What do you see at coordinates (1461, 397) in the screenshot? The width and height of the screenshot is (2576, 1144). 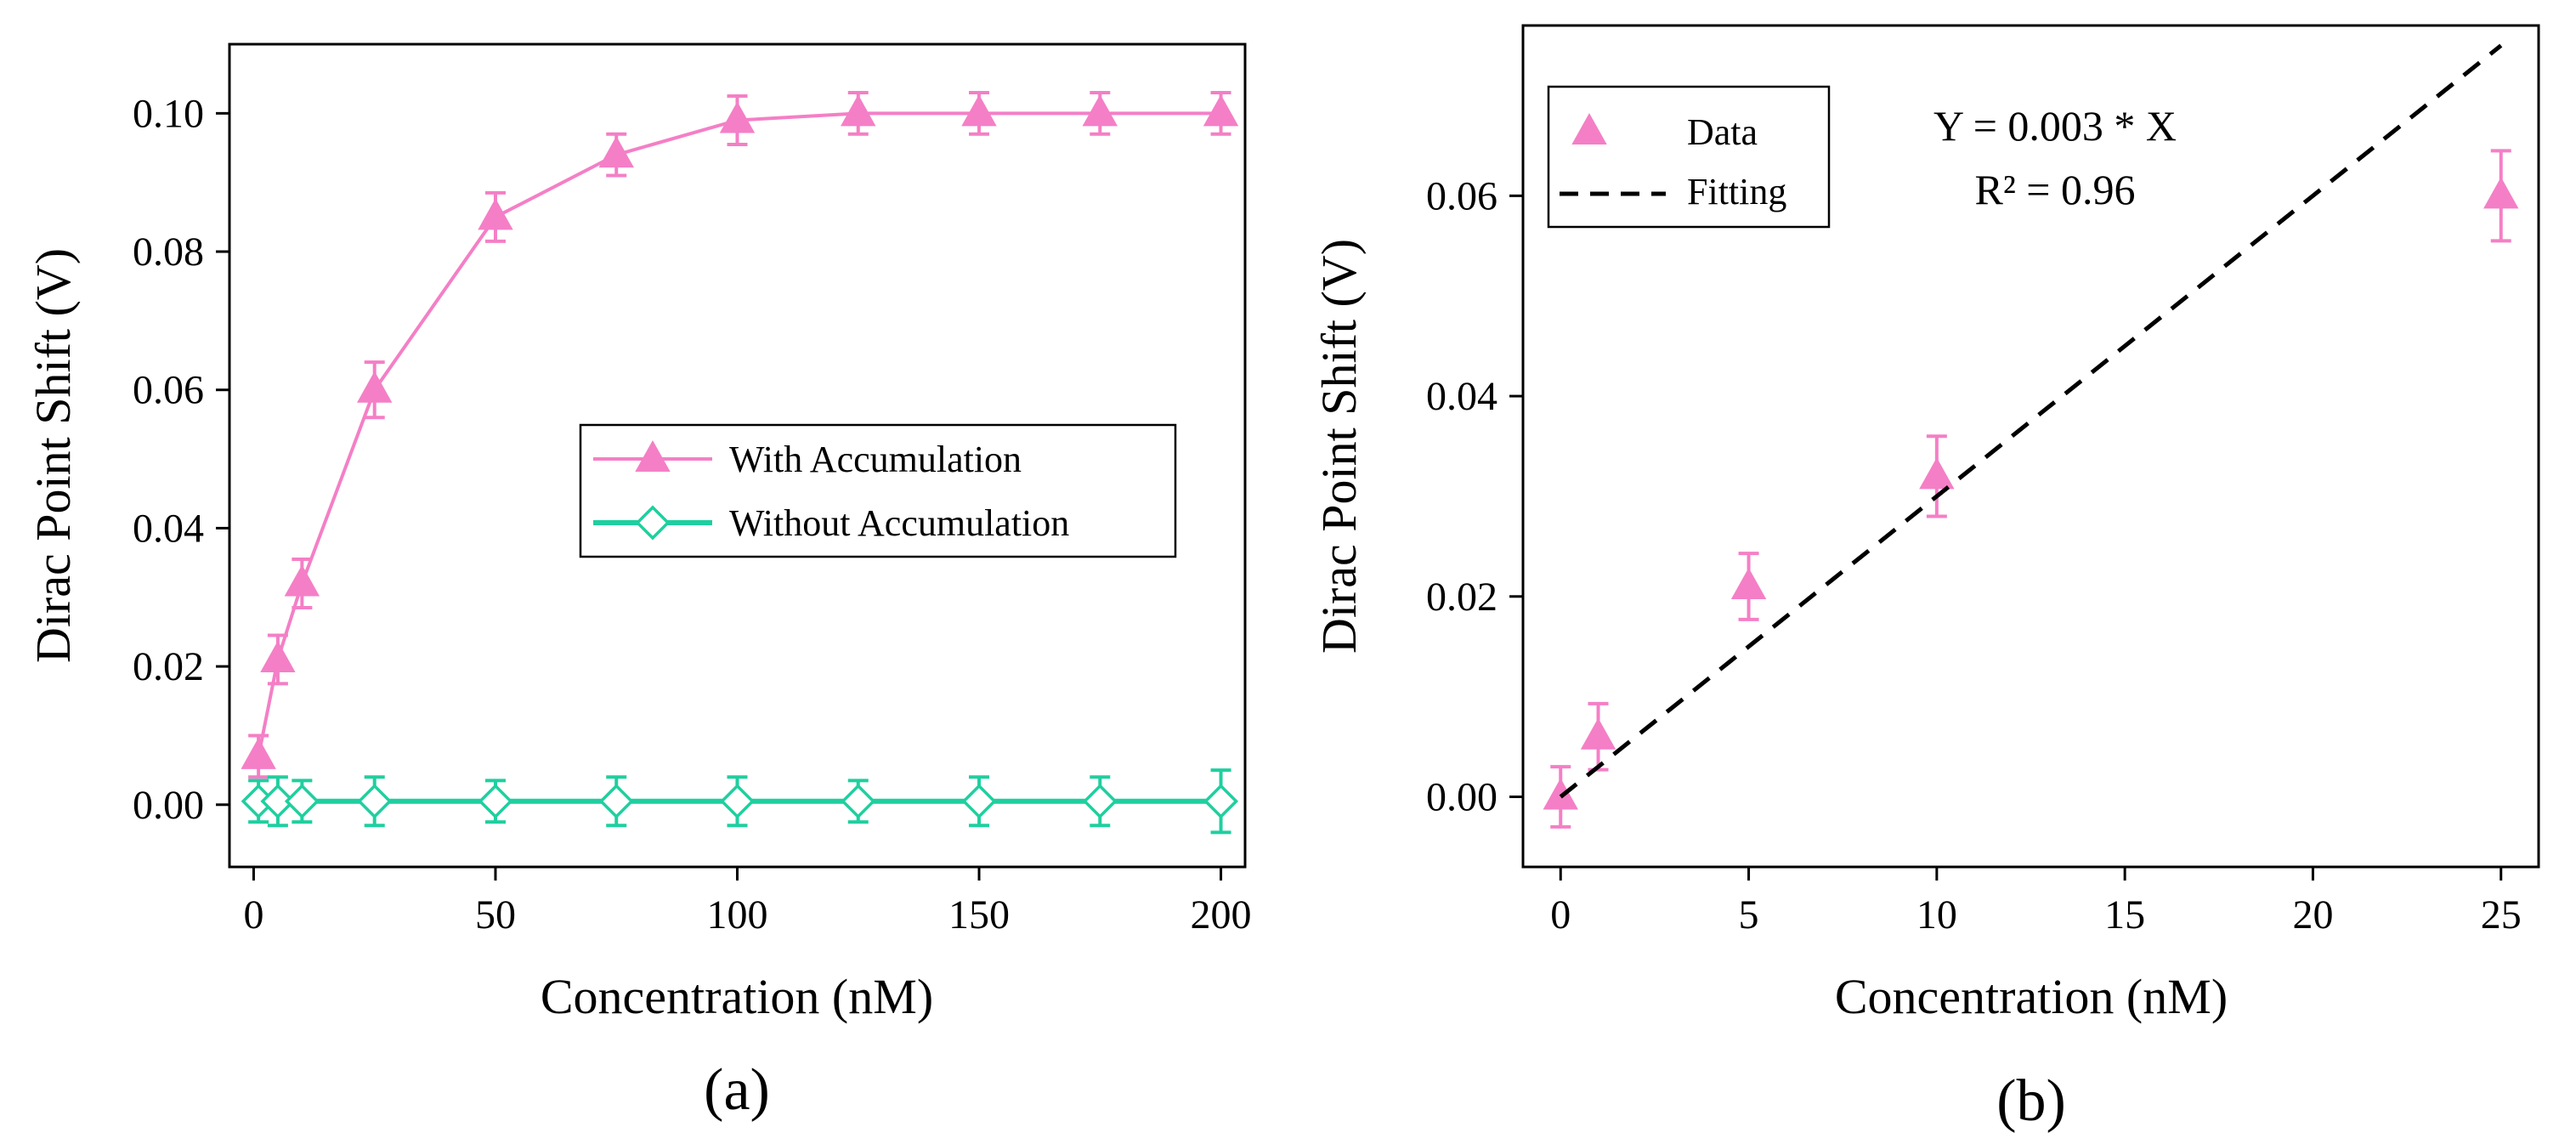 I see `b-ytick-label-2: 0.04` at bounding box center [1461, 397].